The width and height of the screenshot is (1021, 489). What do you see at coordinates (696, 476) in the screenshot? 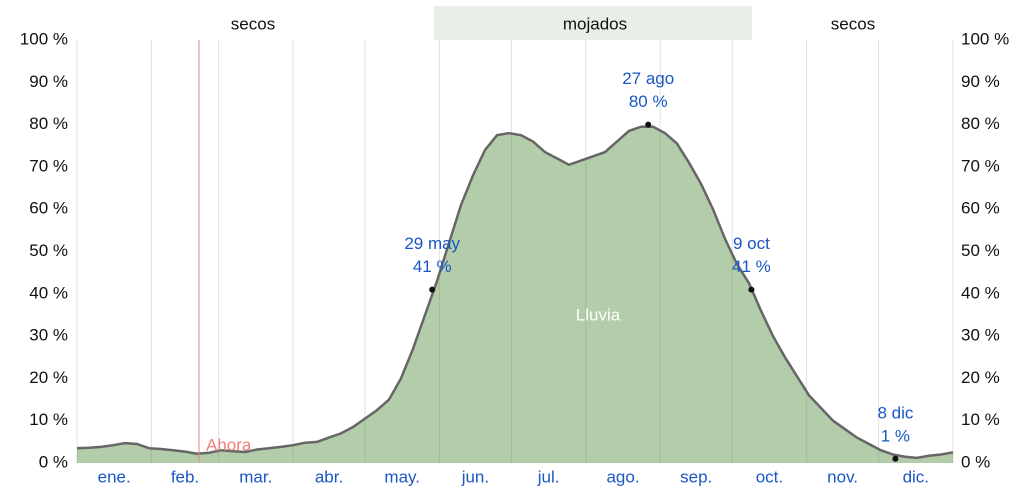
I see `x-tick-label: sep.` at bounding box center [696, 476].